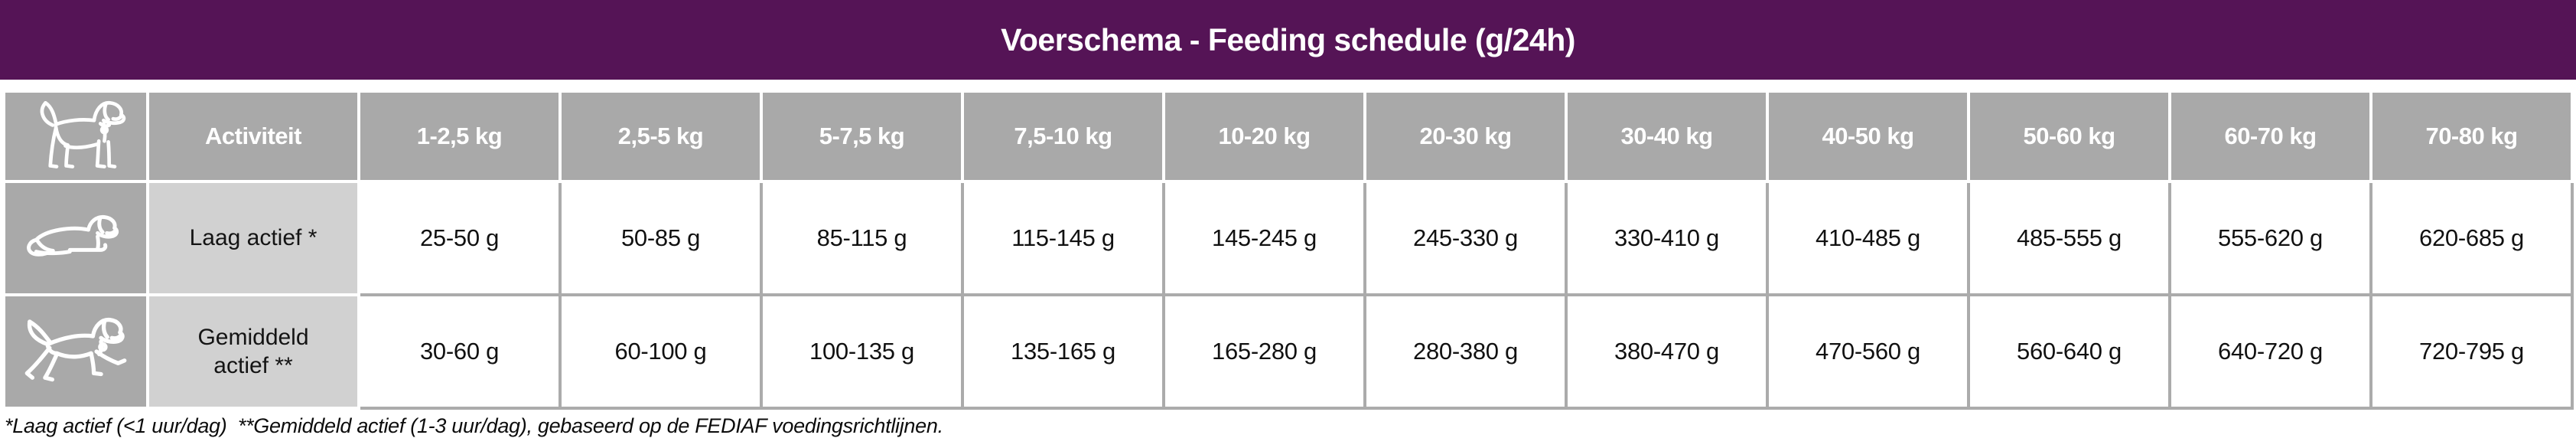  I want to click on dog-lying-icon, so click(73, 235).